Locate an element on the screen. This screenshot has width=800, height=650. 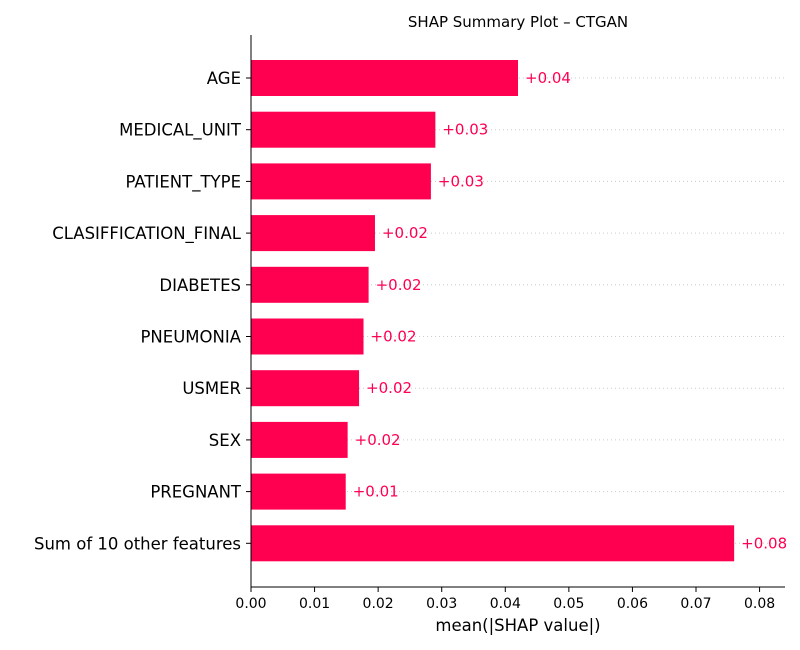
x-tick-label: 0.02 is located at coordinates (378, 604).